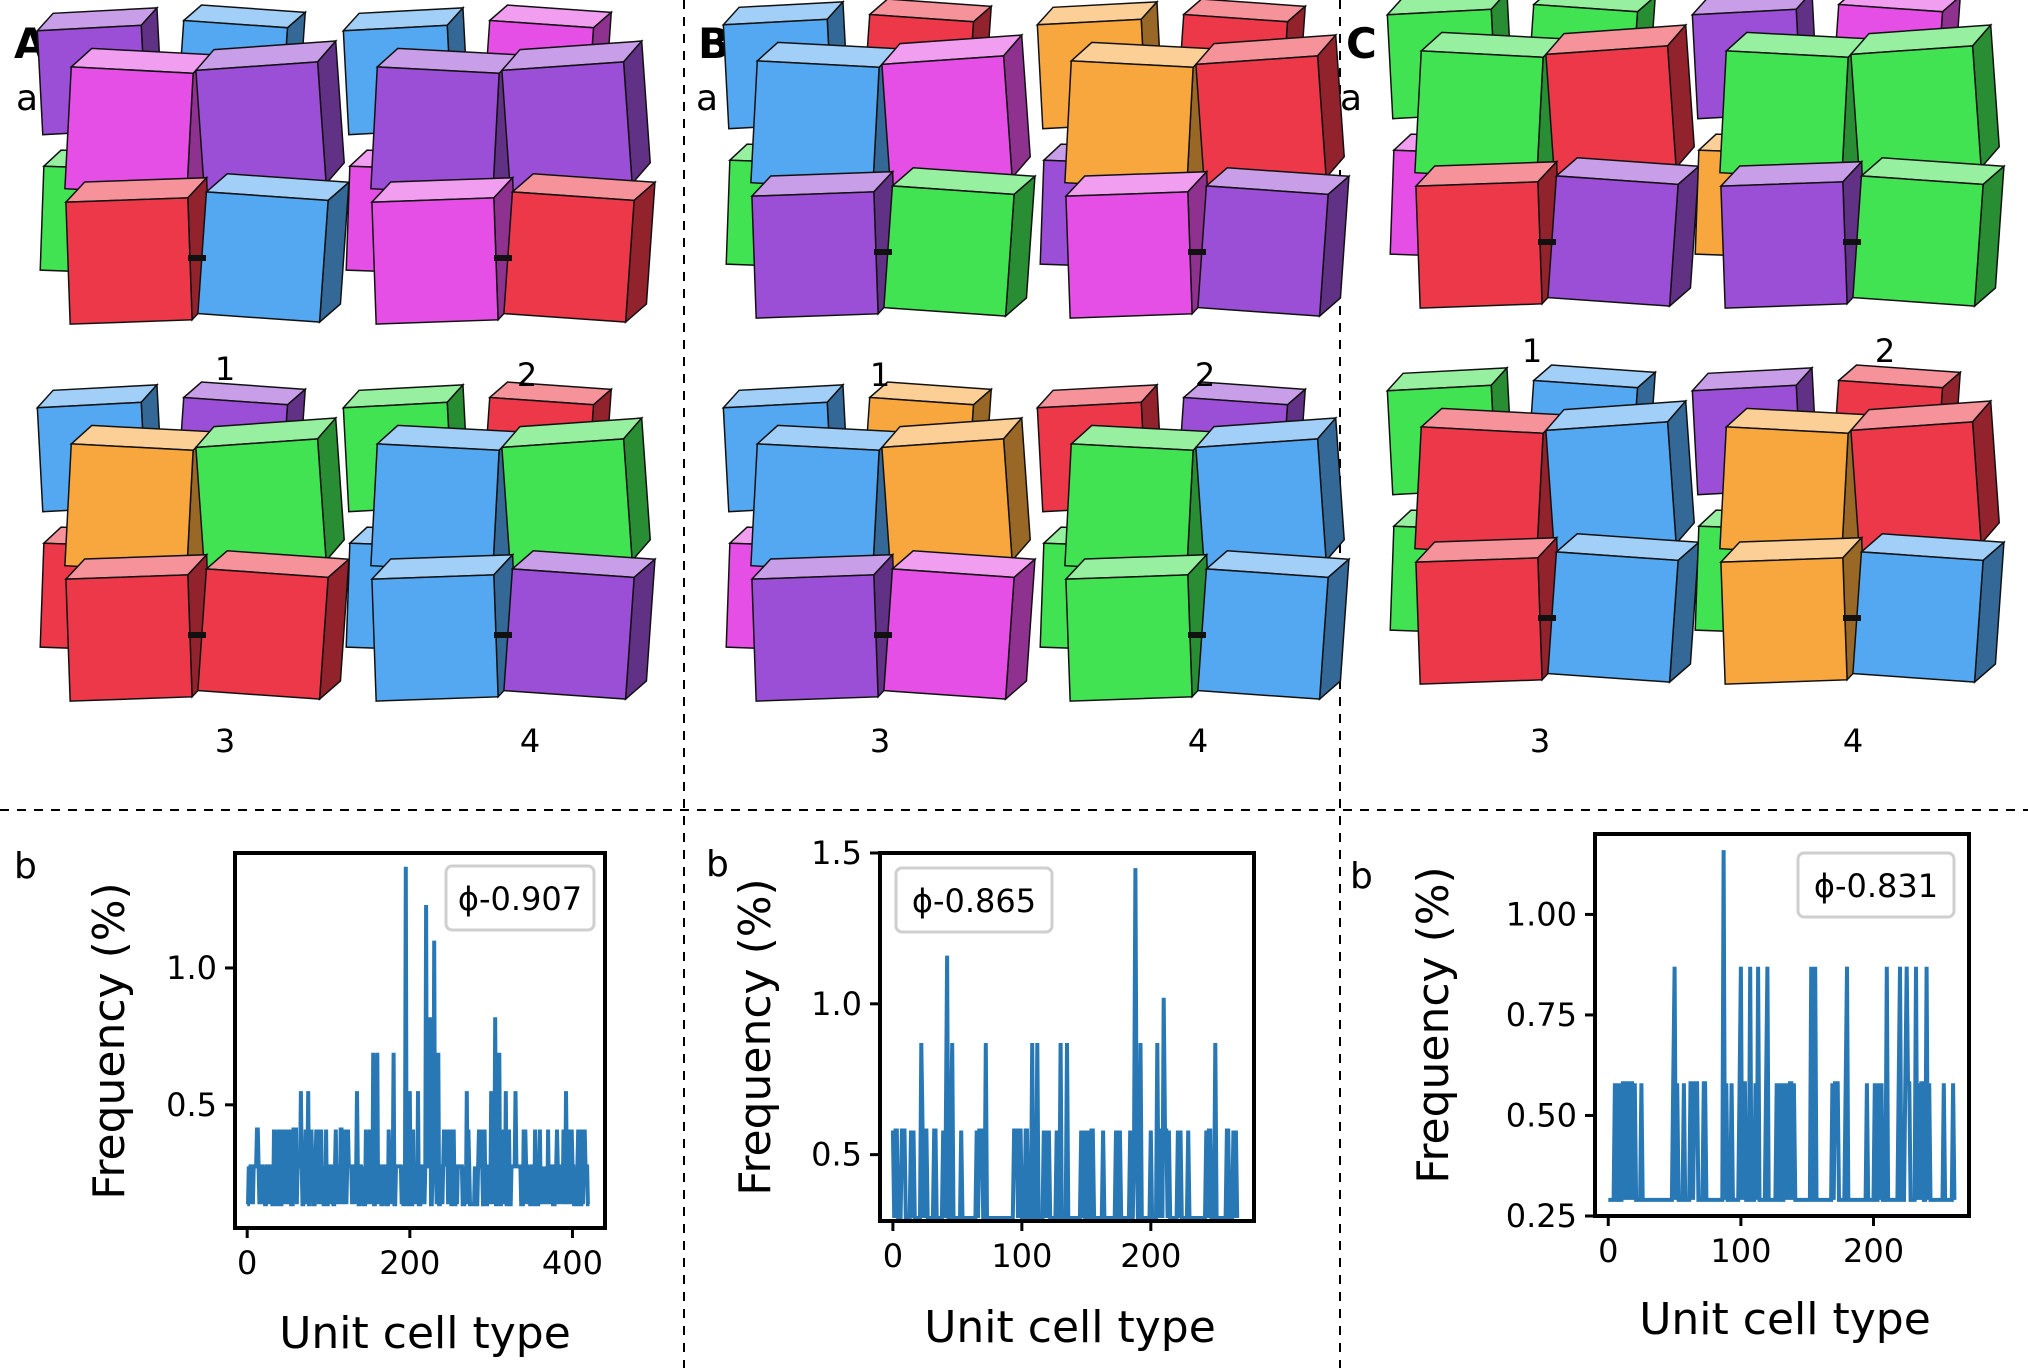  I want to click on chart-a-marks: 0 200 400 0.5 1.0, so click(384, 1074).